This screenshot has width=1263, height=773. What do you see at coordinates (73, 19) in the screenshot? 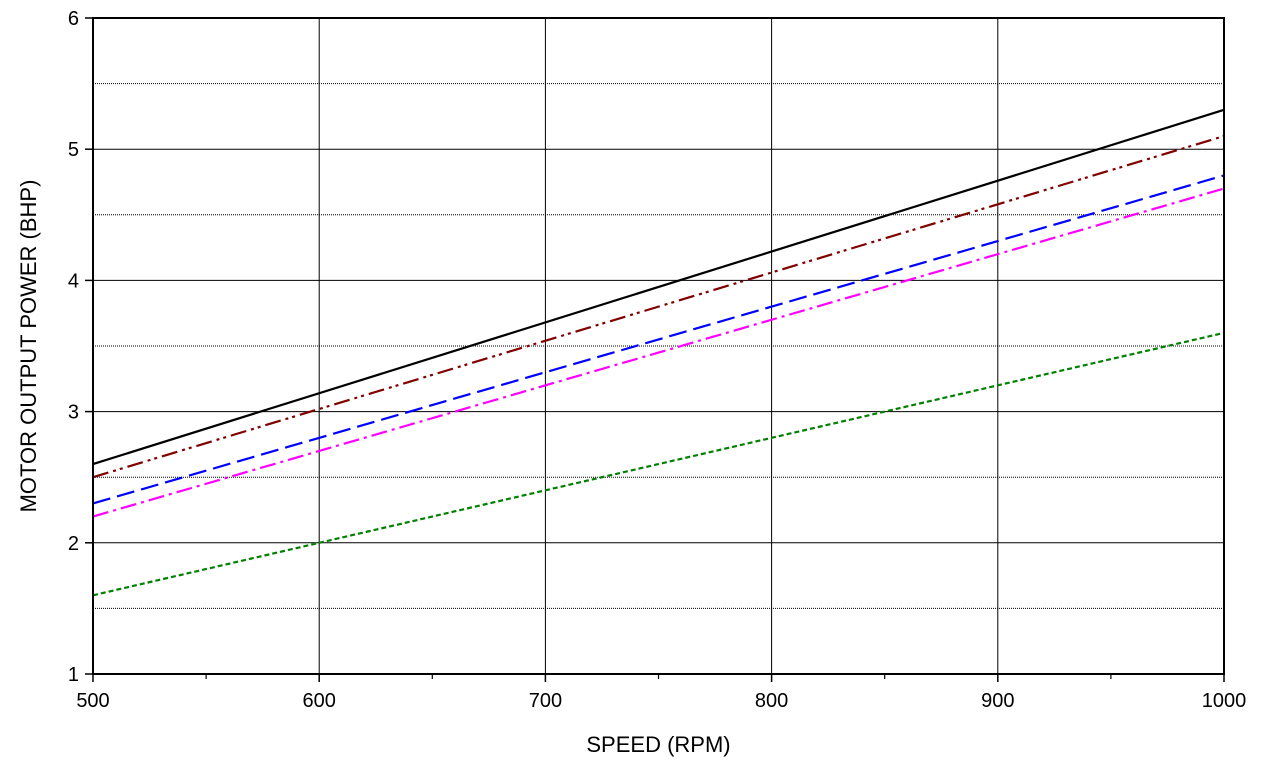
I see `y-tick-label: 6` at bounding box center [73, 19].